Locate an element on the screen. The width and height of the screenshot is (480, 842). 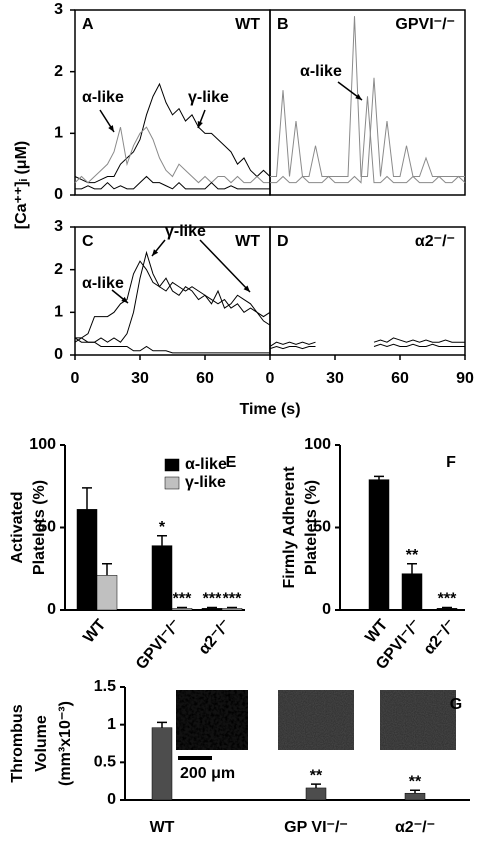
image-gpvi-texture is located at coordinates (316, 720).